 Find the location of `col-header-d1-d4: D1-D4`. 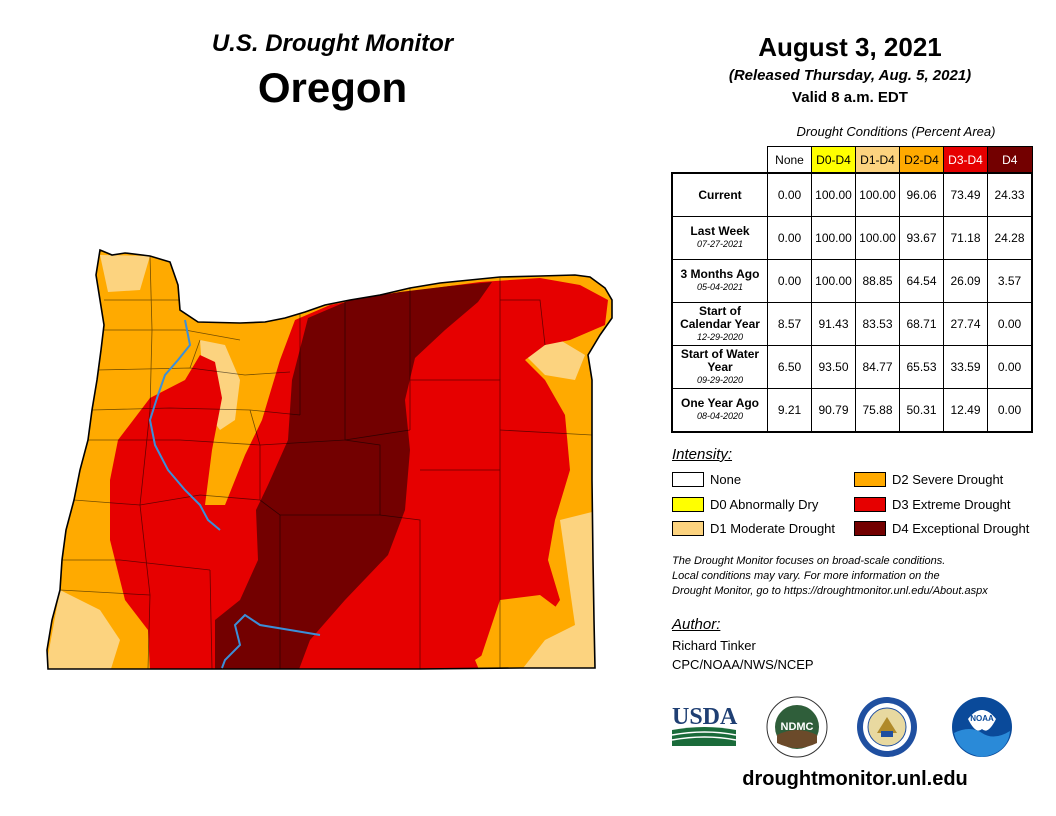

col-header-d1-d4: D1-D4 is located at coordinates (877, 160).